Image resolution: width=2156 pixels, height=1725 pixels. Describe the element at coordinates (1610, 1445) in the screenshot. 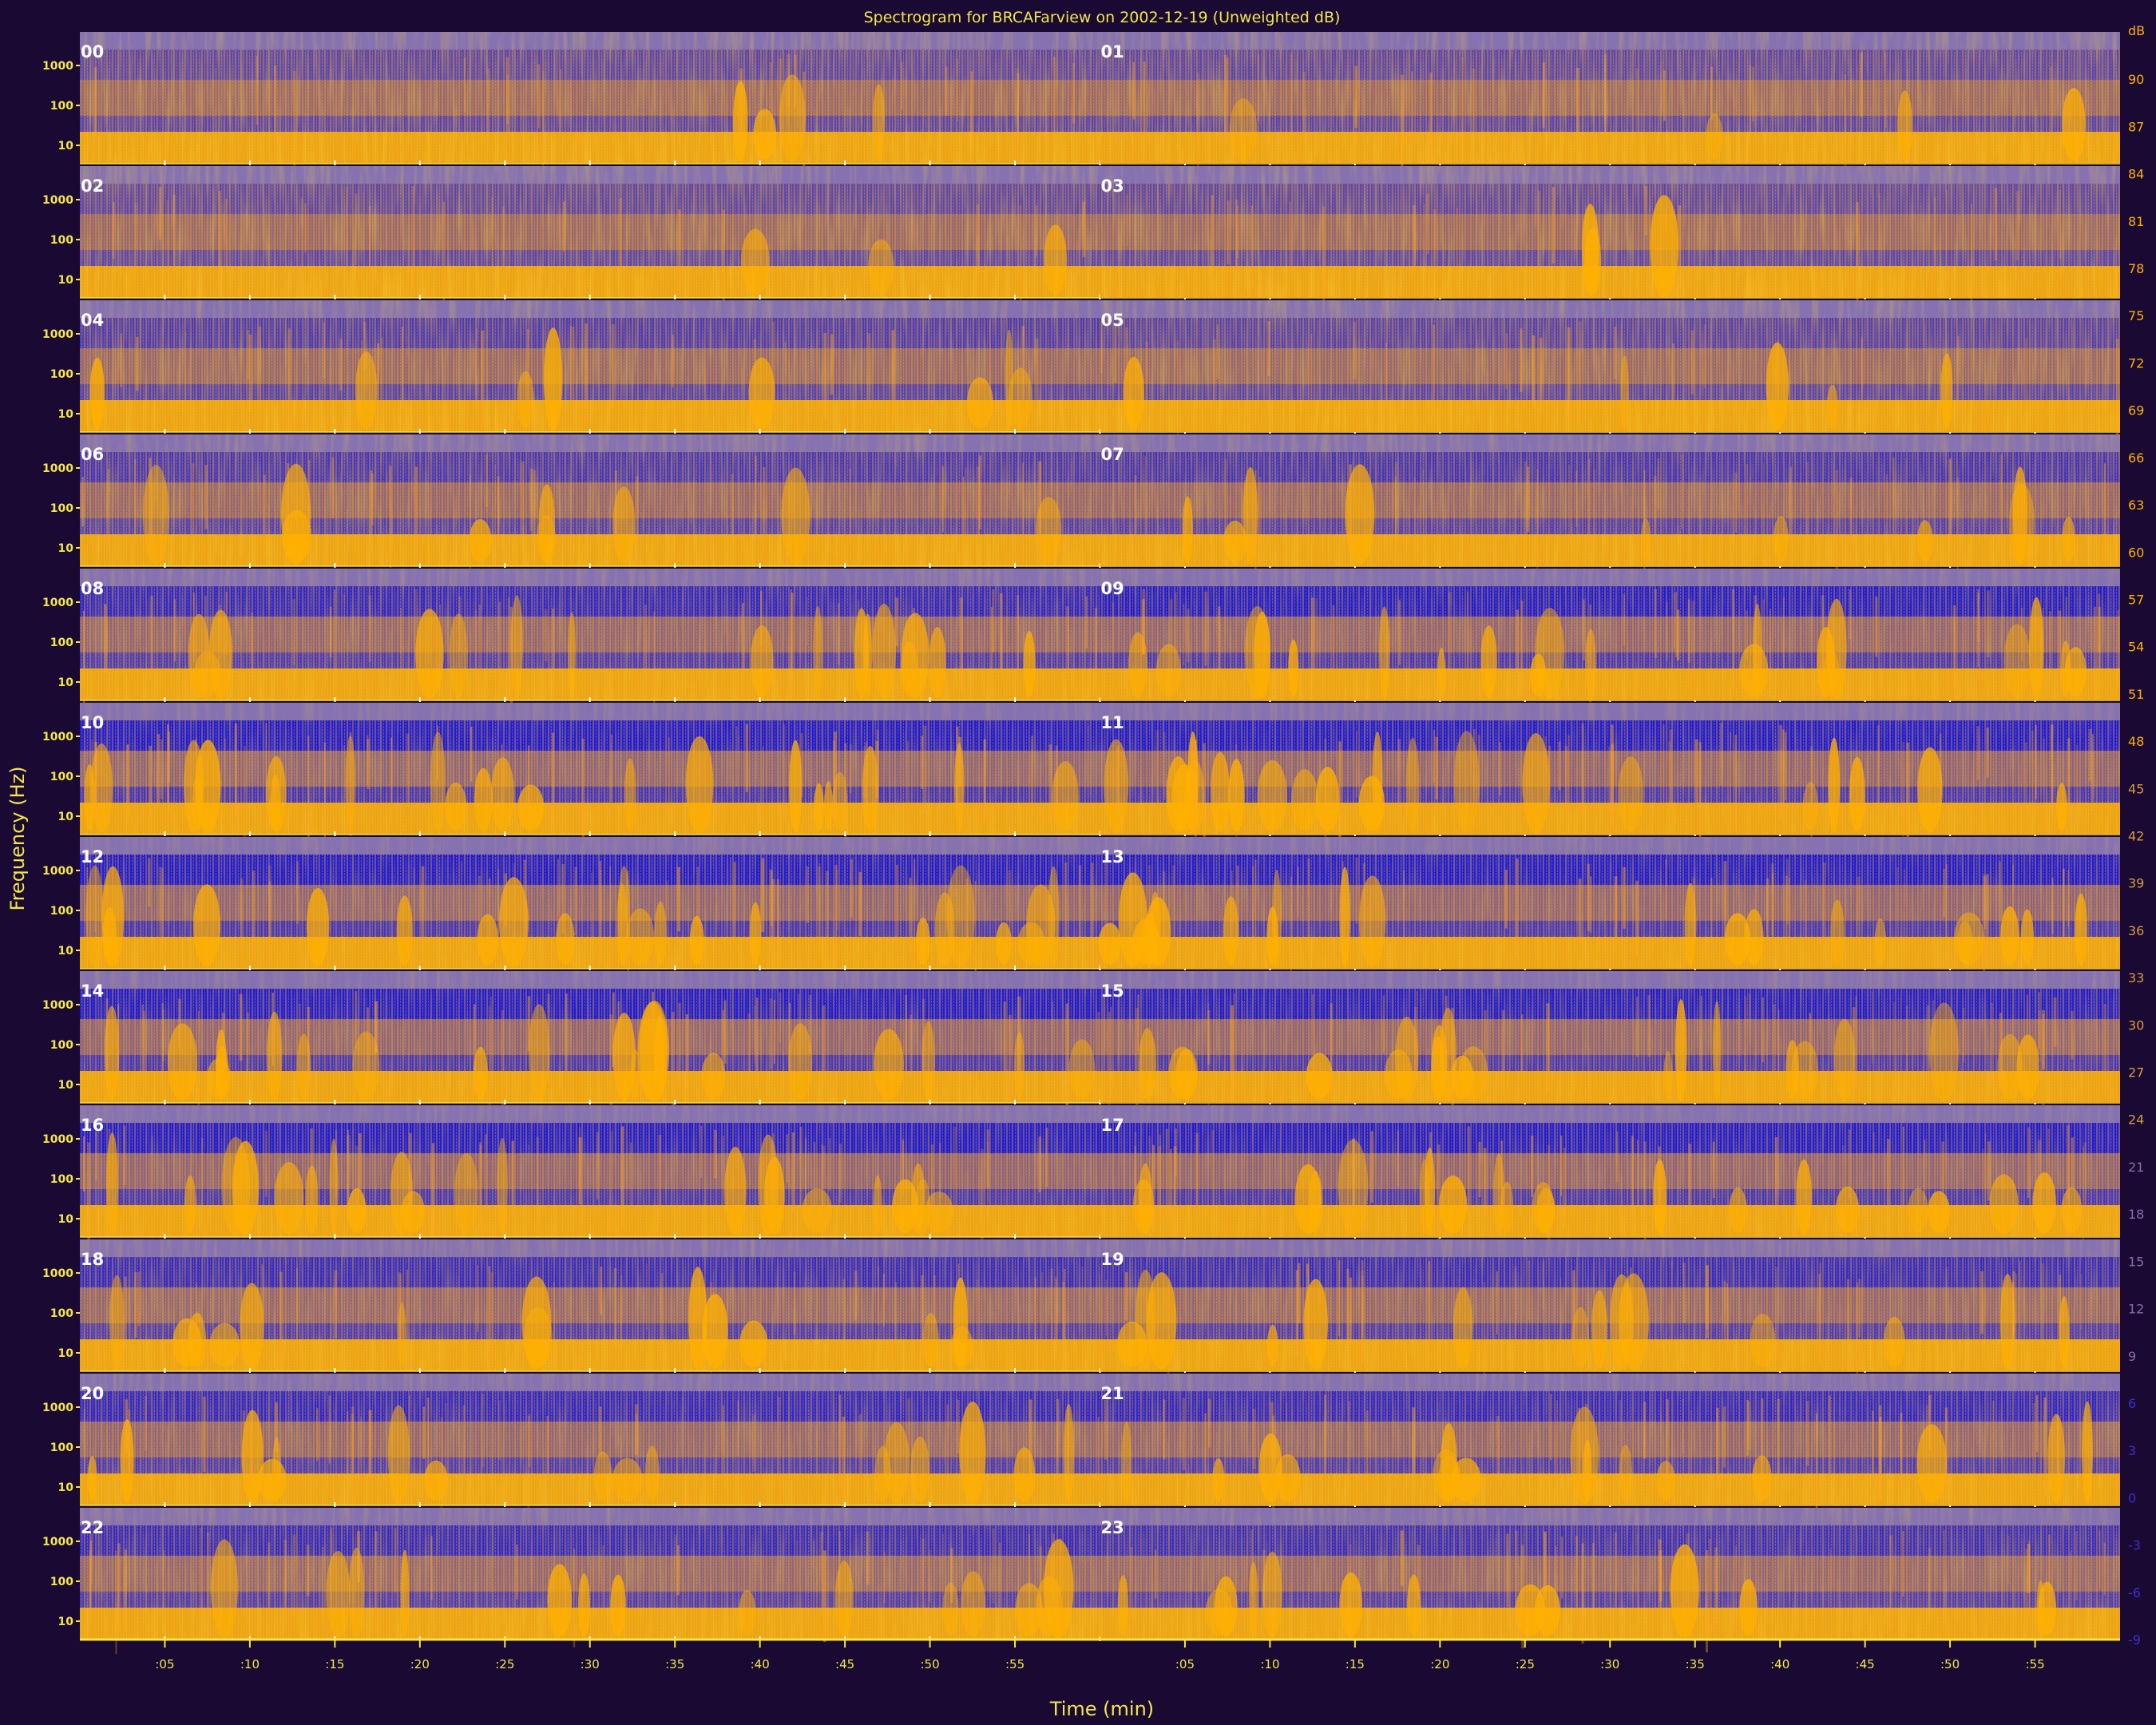

I see `panel-21: 21` at that location.